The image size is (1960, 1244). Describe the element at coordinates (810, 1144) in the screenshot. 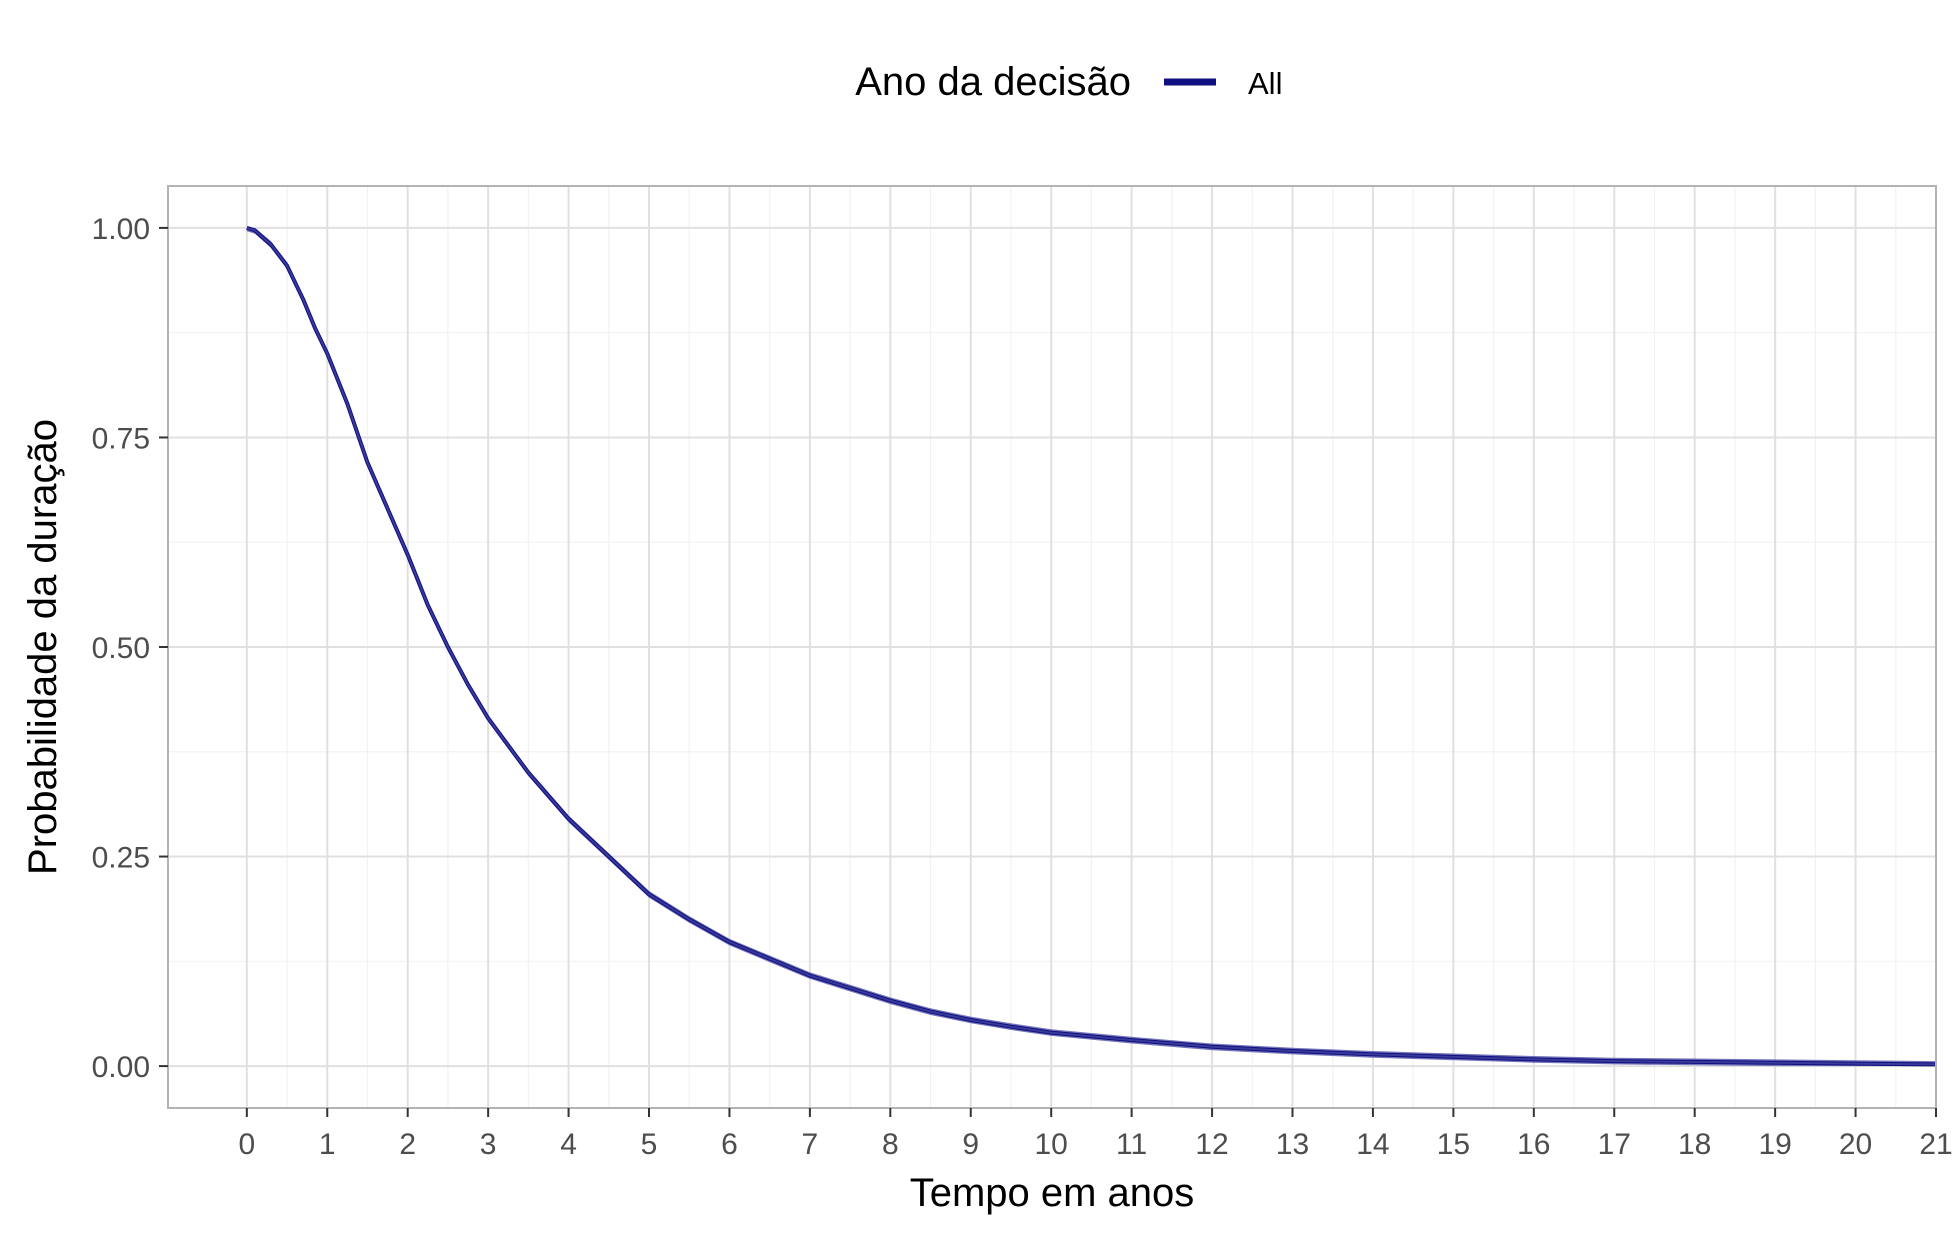

I see `x-tick-label: 7` at that location.